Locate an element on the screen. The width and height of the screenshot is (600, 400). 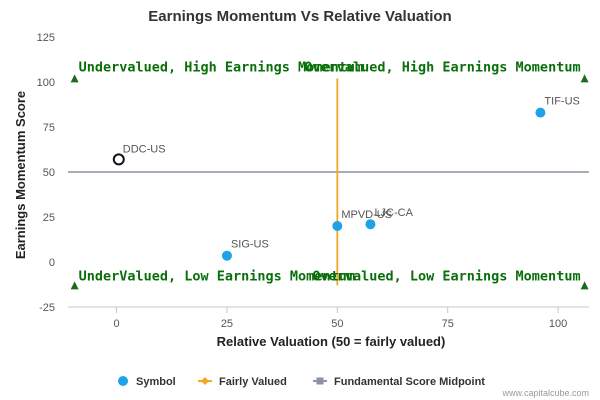
y-tick-label: 50 is located at coordinates (49, 173).